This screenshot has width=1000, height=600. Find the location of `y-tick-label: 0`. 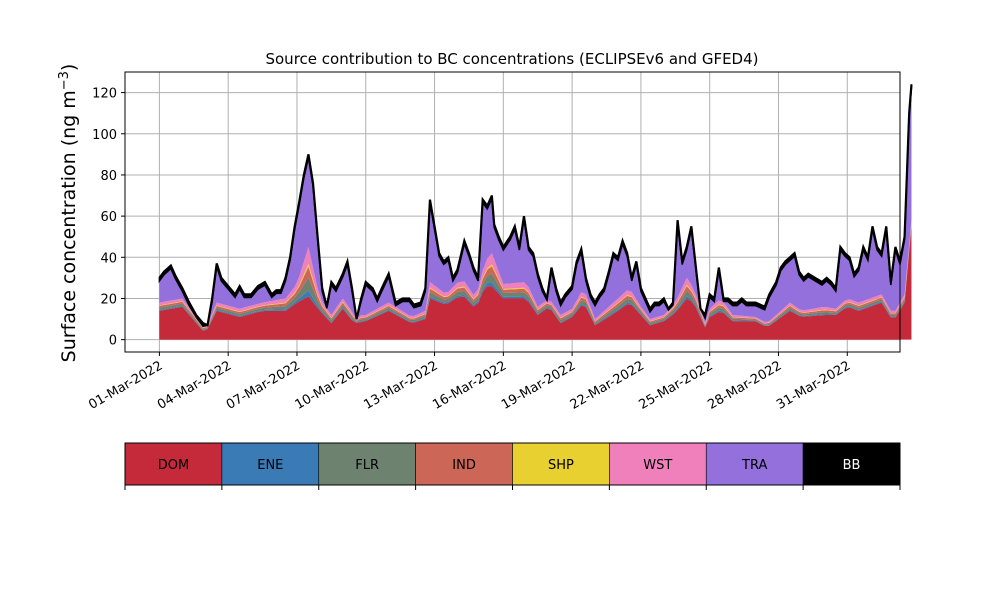

y-tick-label: 0 is located at coordinates (113, 341).